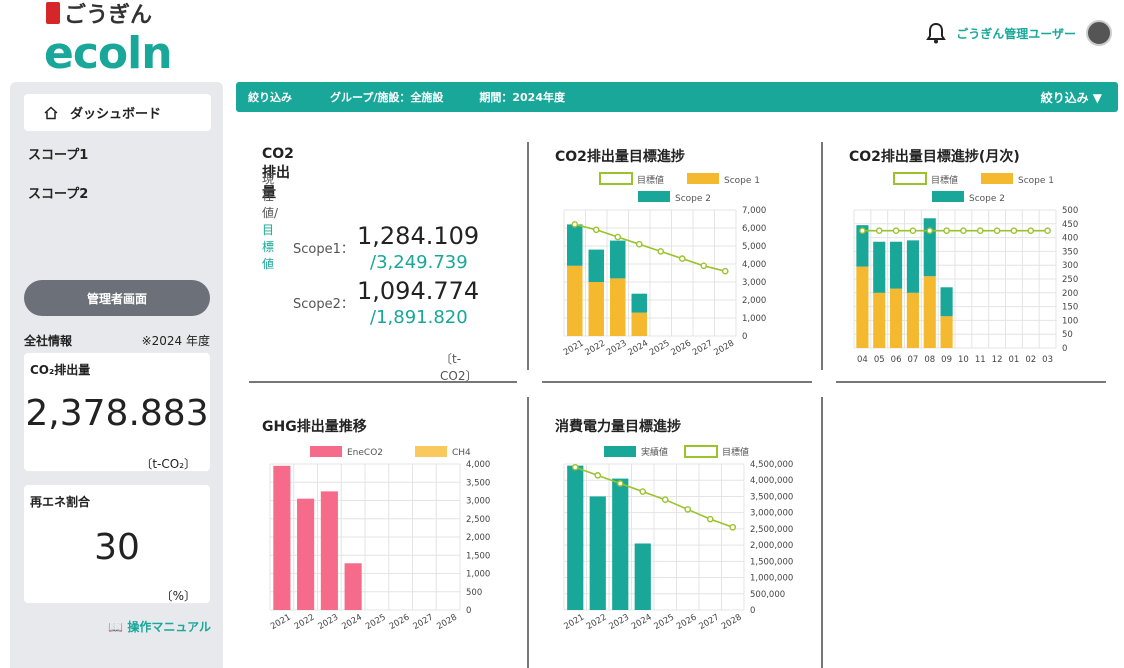 This screenshot has width=1124, height=668. I want to click on admin-button: 管理者画面, so click(117, 298).